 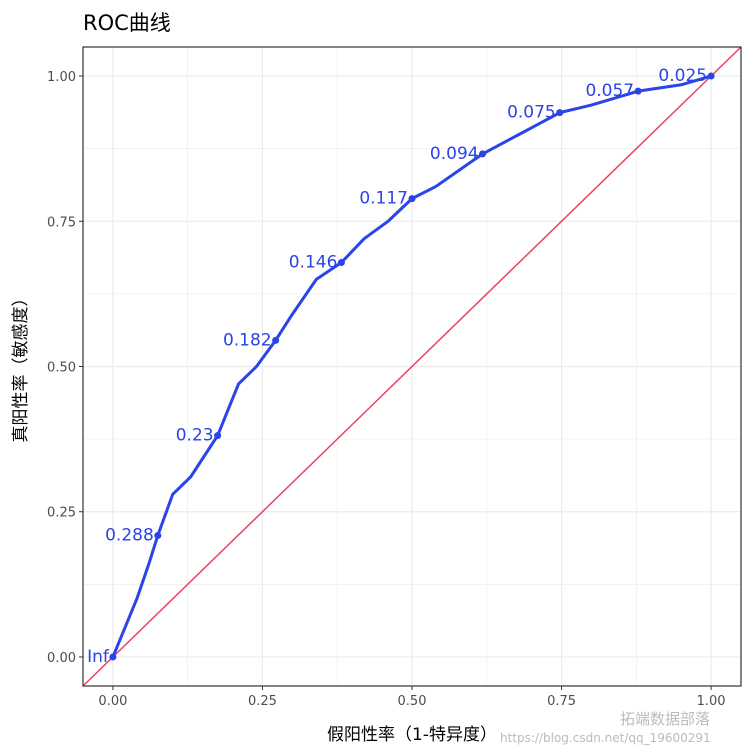 What do you see at coordinates (112, 701) in the screenshot?
I see `x-tick-label: 0.00` at bounding box center [112, 701].